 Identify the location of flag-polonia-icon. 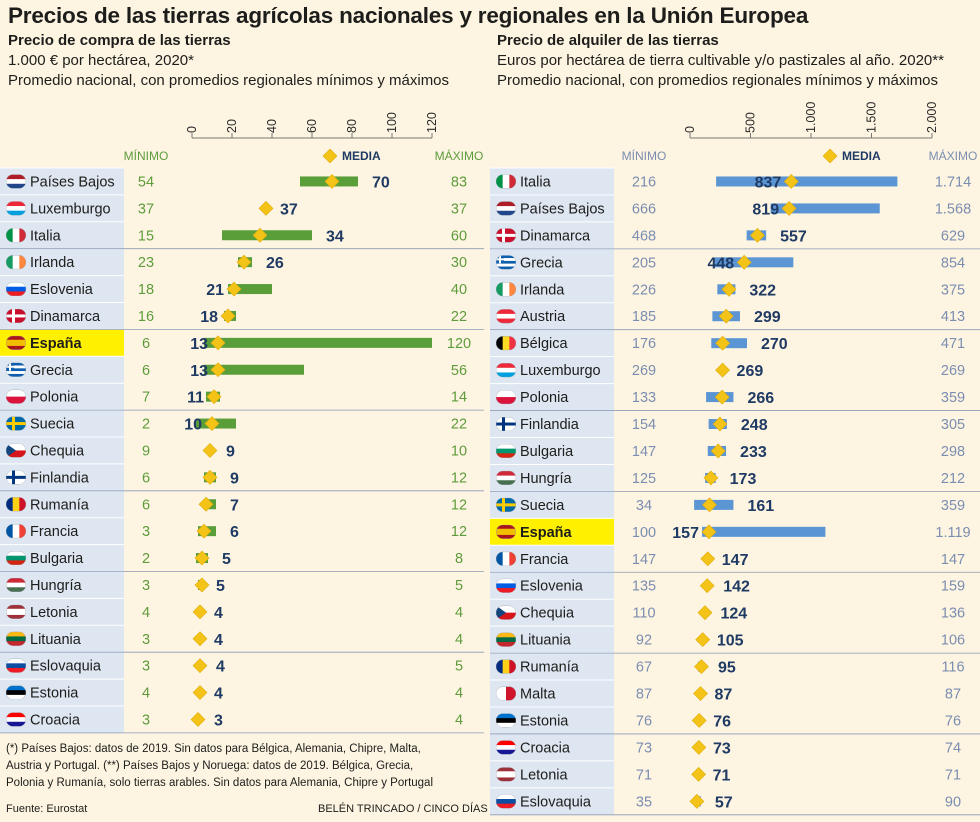
(506, 397).